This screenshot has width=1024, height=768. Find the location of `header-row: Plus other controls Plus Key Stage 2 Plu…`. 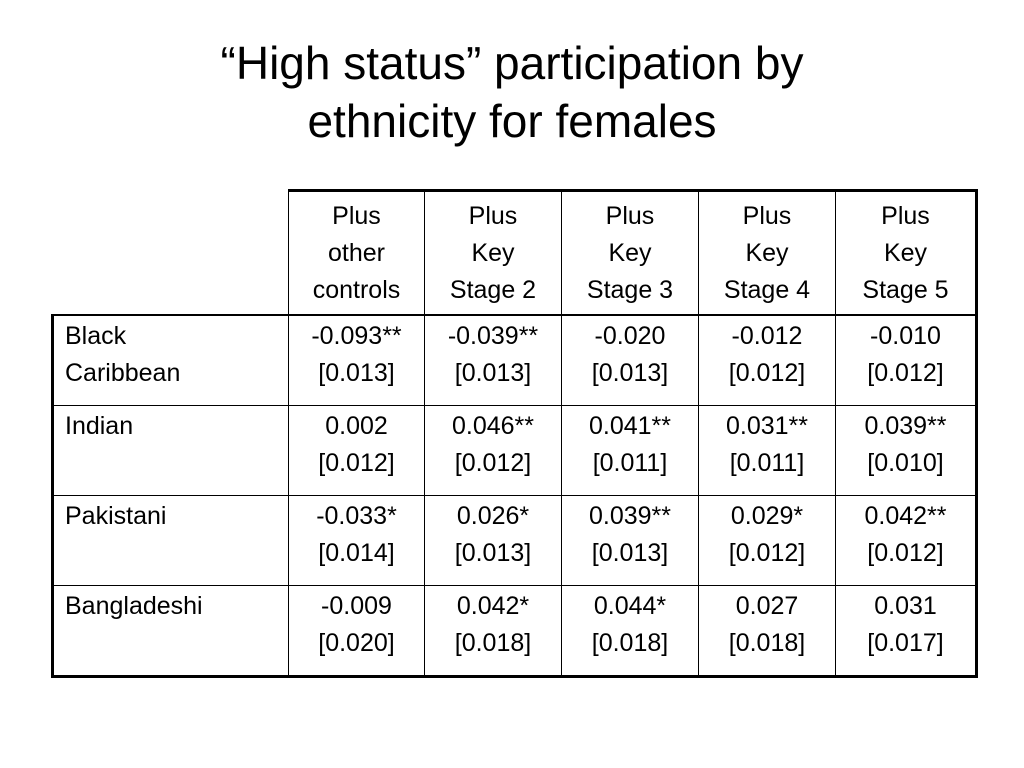

header-row: Plus other controls Plus Key Stage 2 Plu… is located at coordinates (515, 252).